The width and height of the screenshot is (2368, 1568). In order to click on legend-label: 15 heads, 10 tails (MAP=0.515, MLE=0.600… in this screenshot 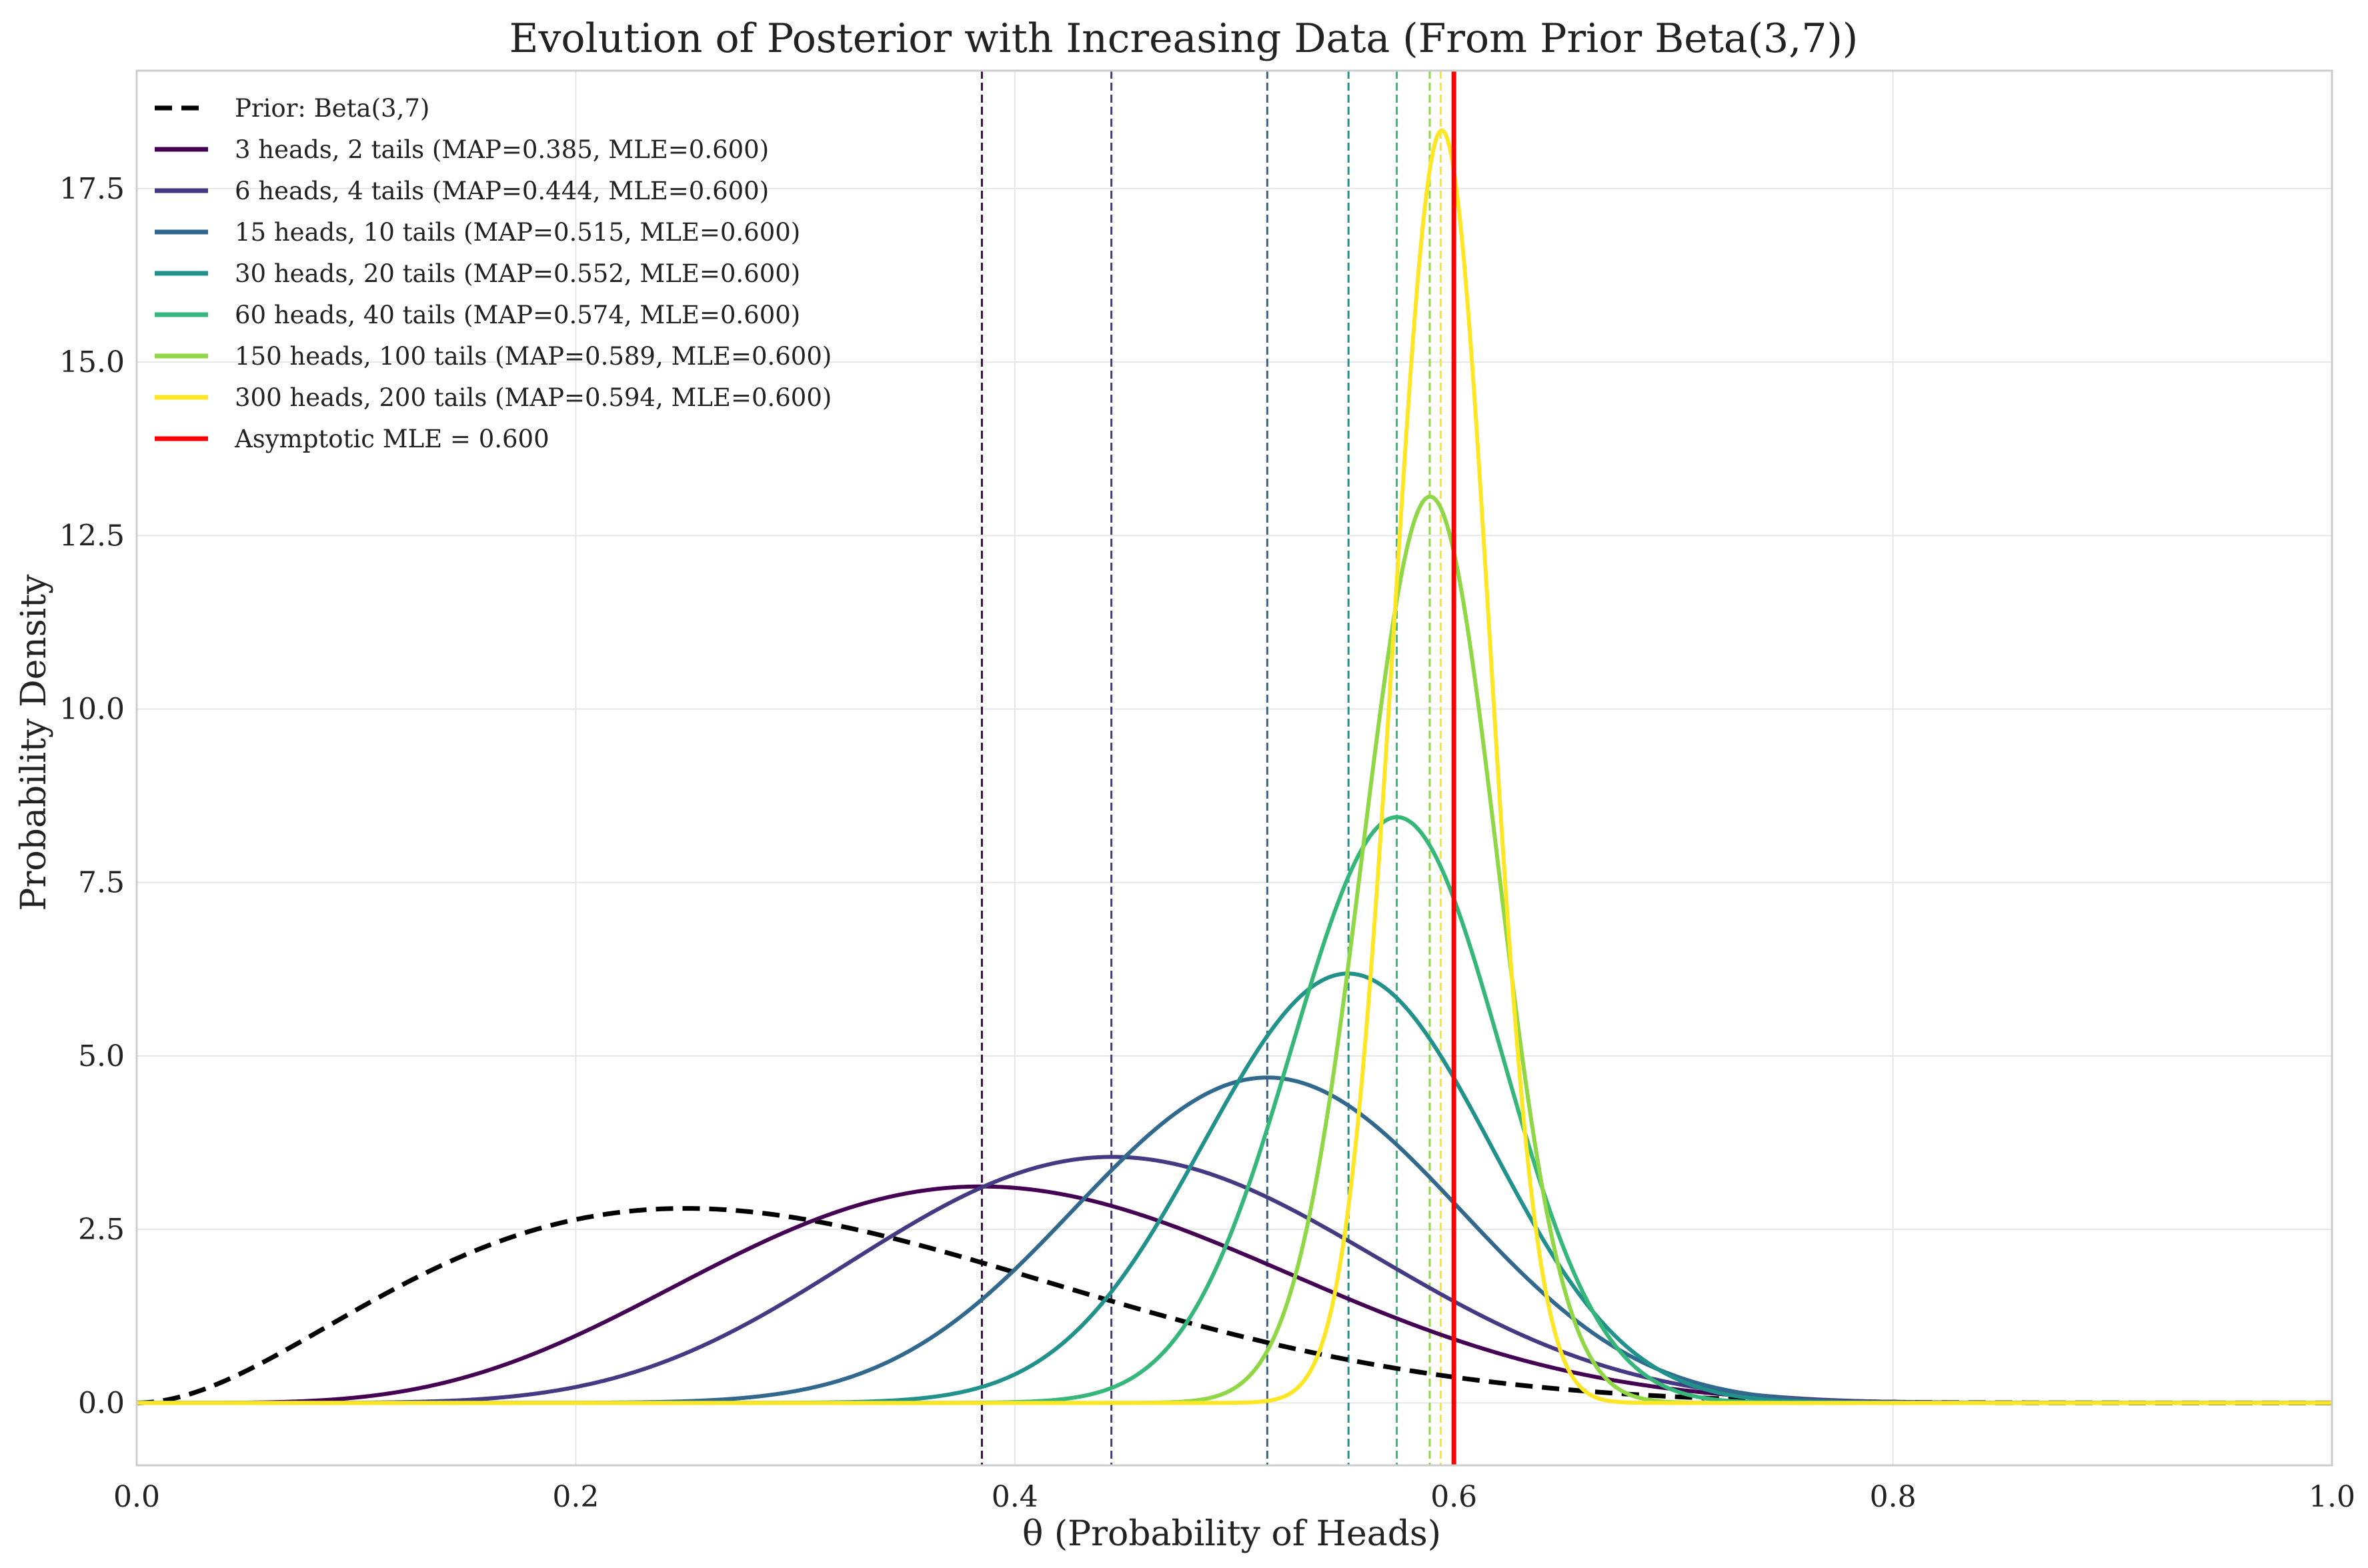, I will do `click(517, 232)`.